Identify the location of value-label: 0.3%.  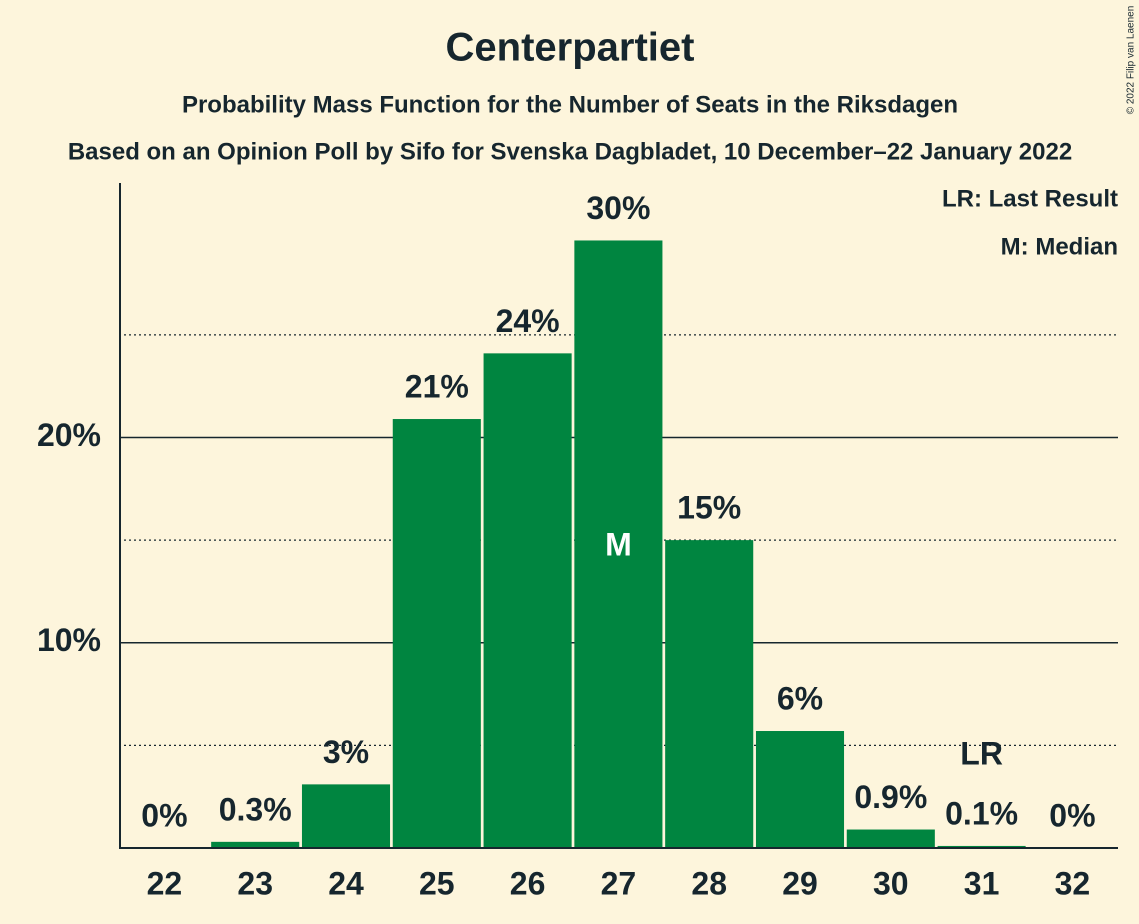
(255, 809).